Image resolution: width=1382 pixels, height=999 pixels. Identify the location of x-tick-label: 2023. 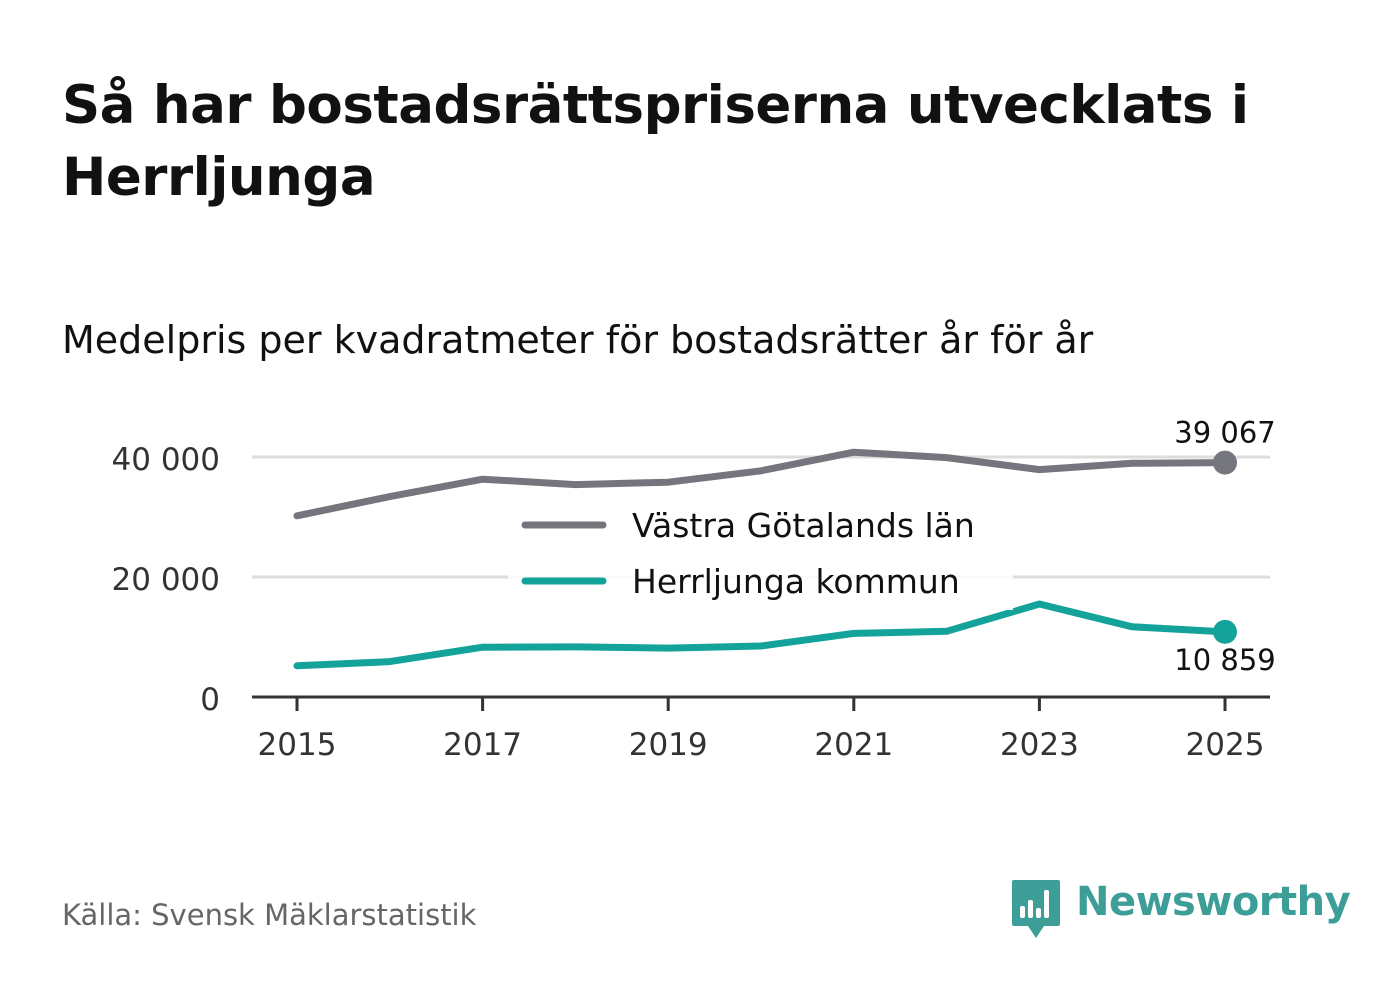
(1039, 745).